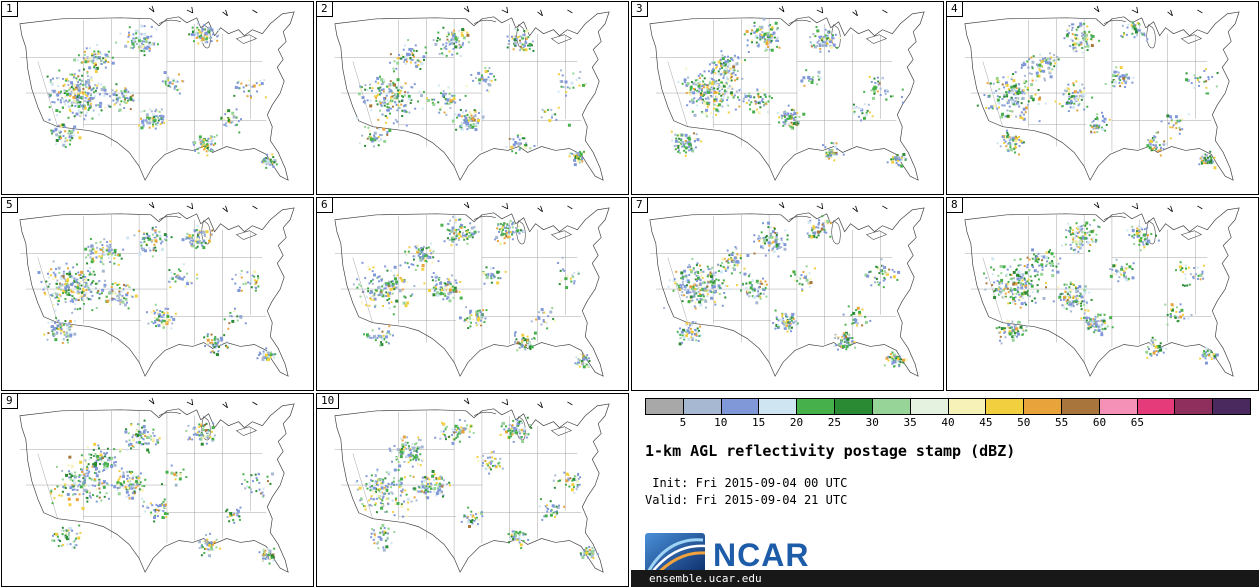  Describe the element at coordinates (746, 500) in the screenshot. I see `valid-time: Valid: Fri 2015-09-04 21 UTC` at that location.